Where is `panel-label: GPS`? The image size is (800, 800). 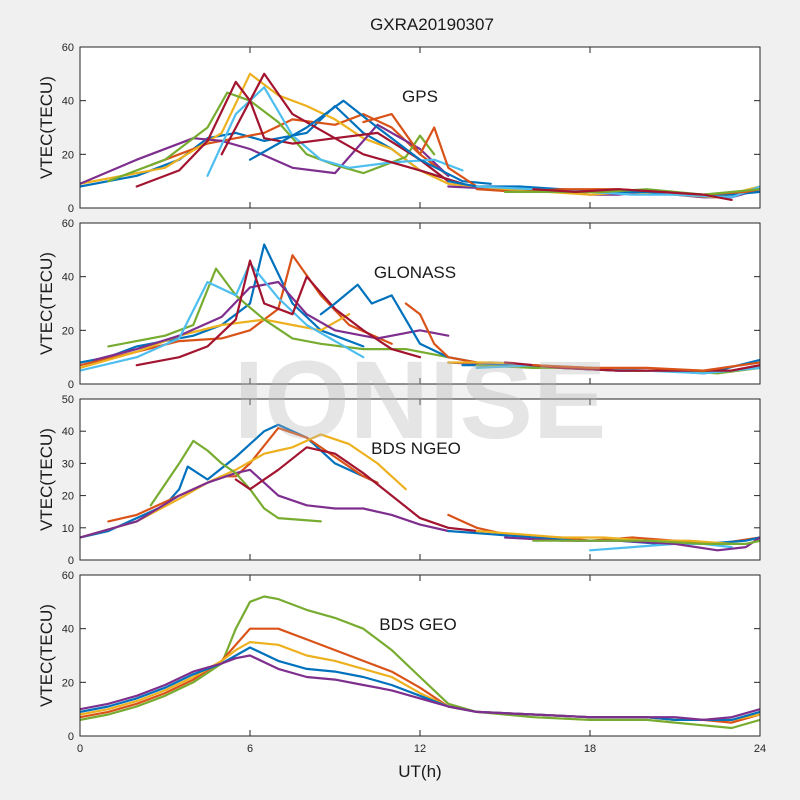
panel-label: GPS is located at coordinates (420, 96).